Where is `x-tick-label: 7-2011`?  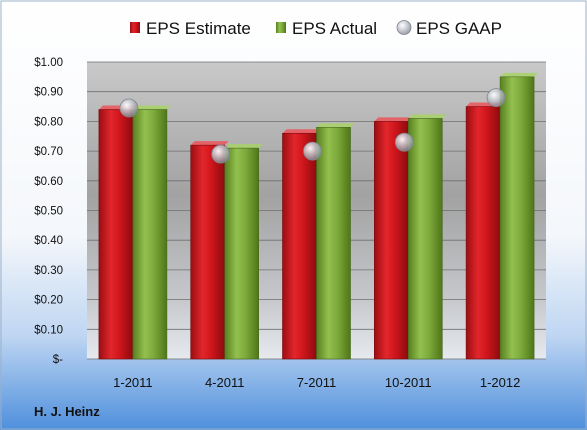 x-tick-label: 7-2011 is located at coordinates (317, 382).